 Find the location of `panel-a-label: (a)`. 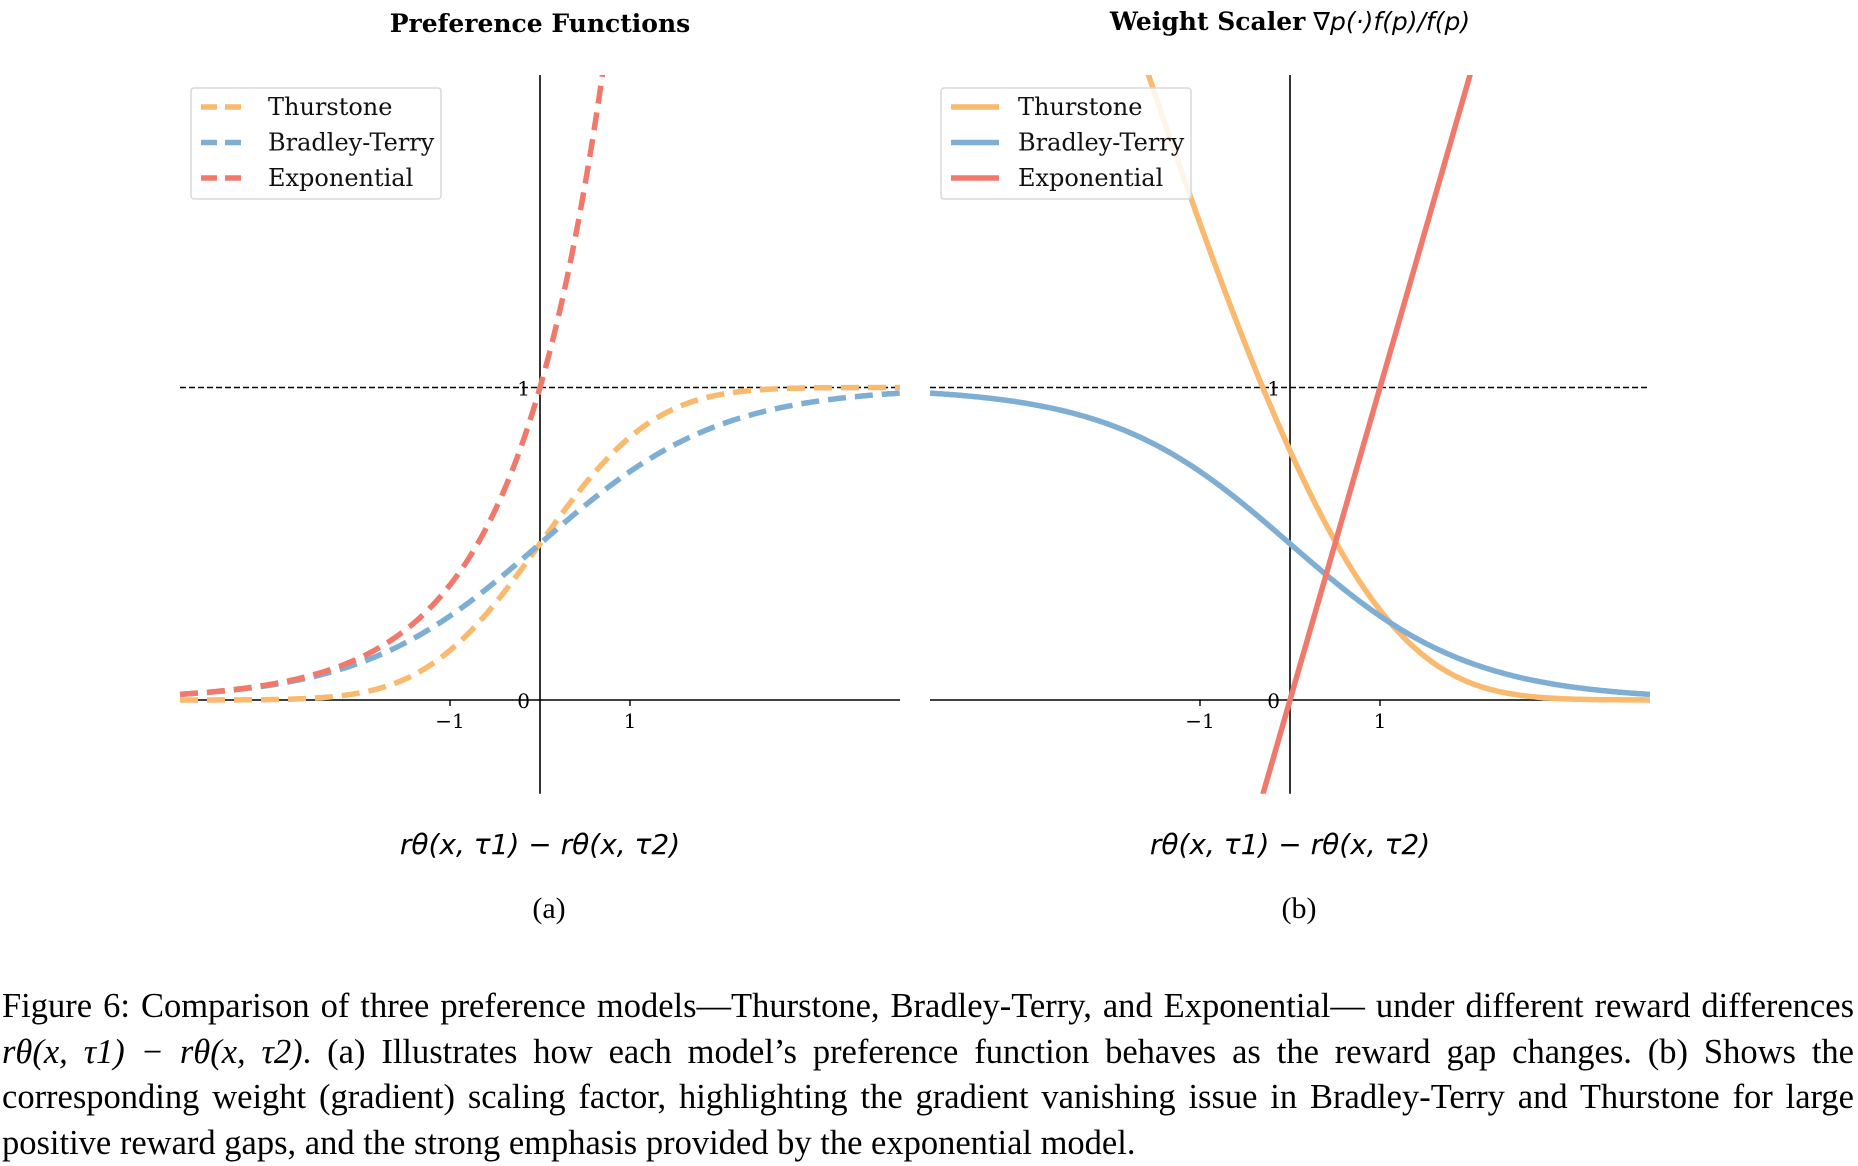

panel-a-label: (a) is located at coordinates (548, 908).